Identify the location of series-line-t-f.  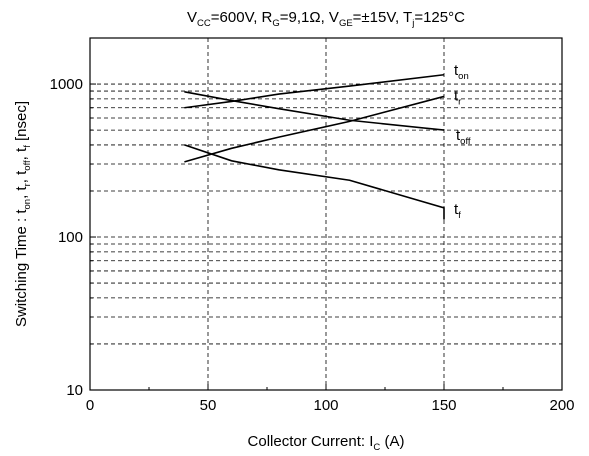
(314, 182).